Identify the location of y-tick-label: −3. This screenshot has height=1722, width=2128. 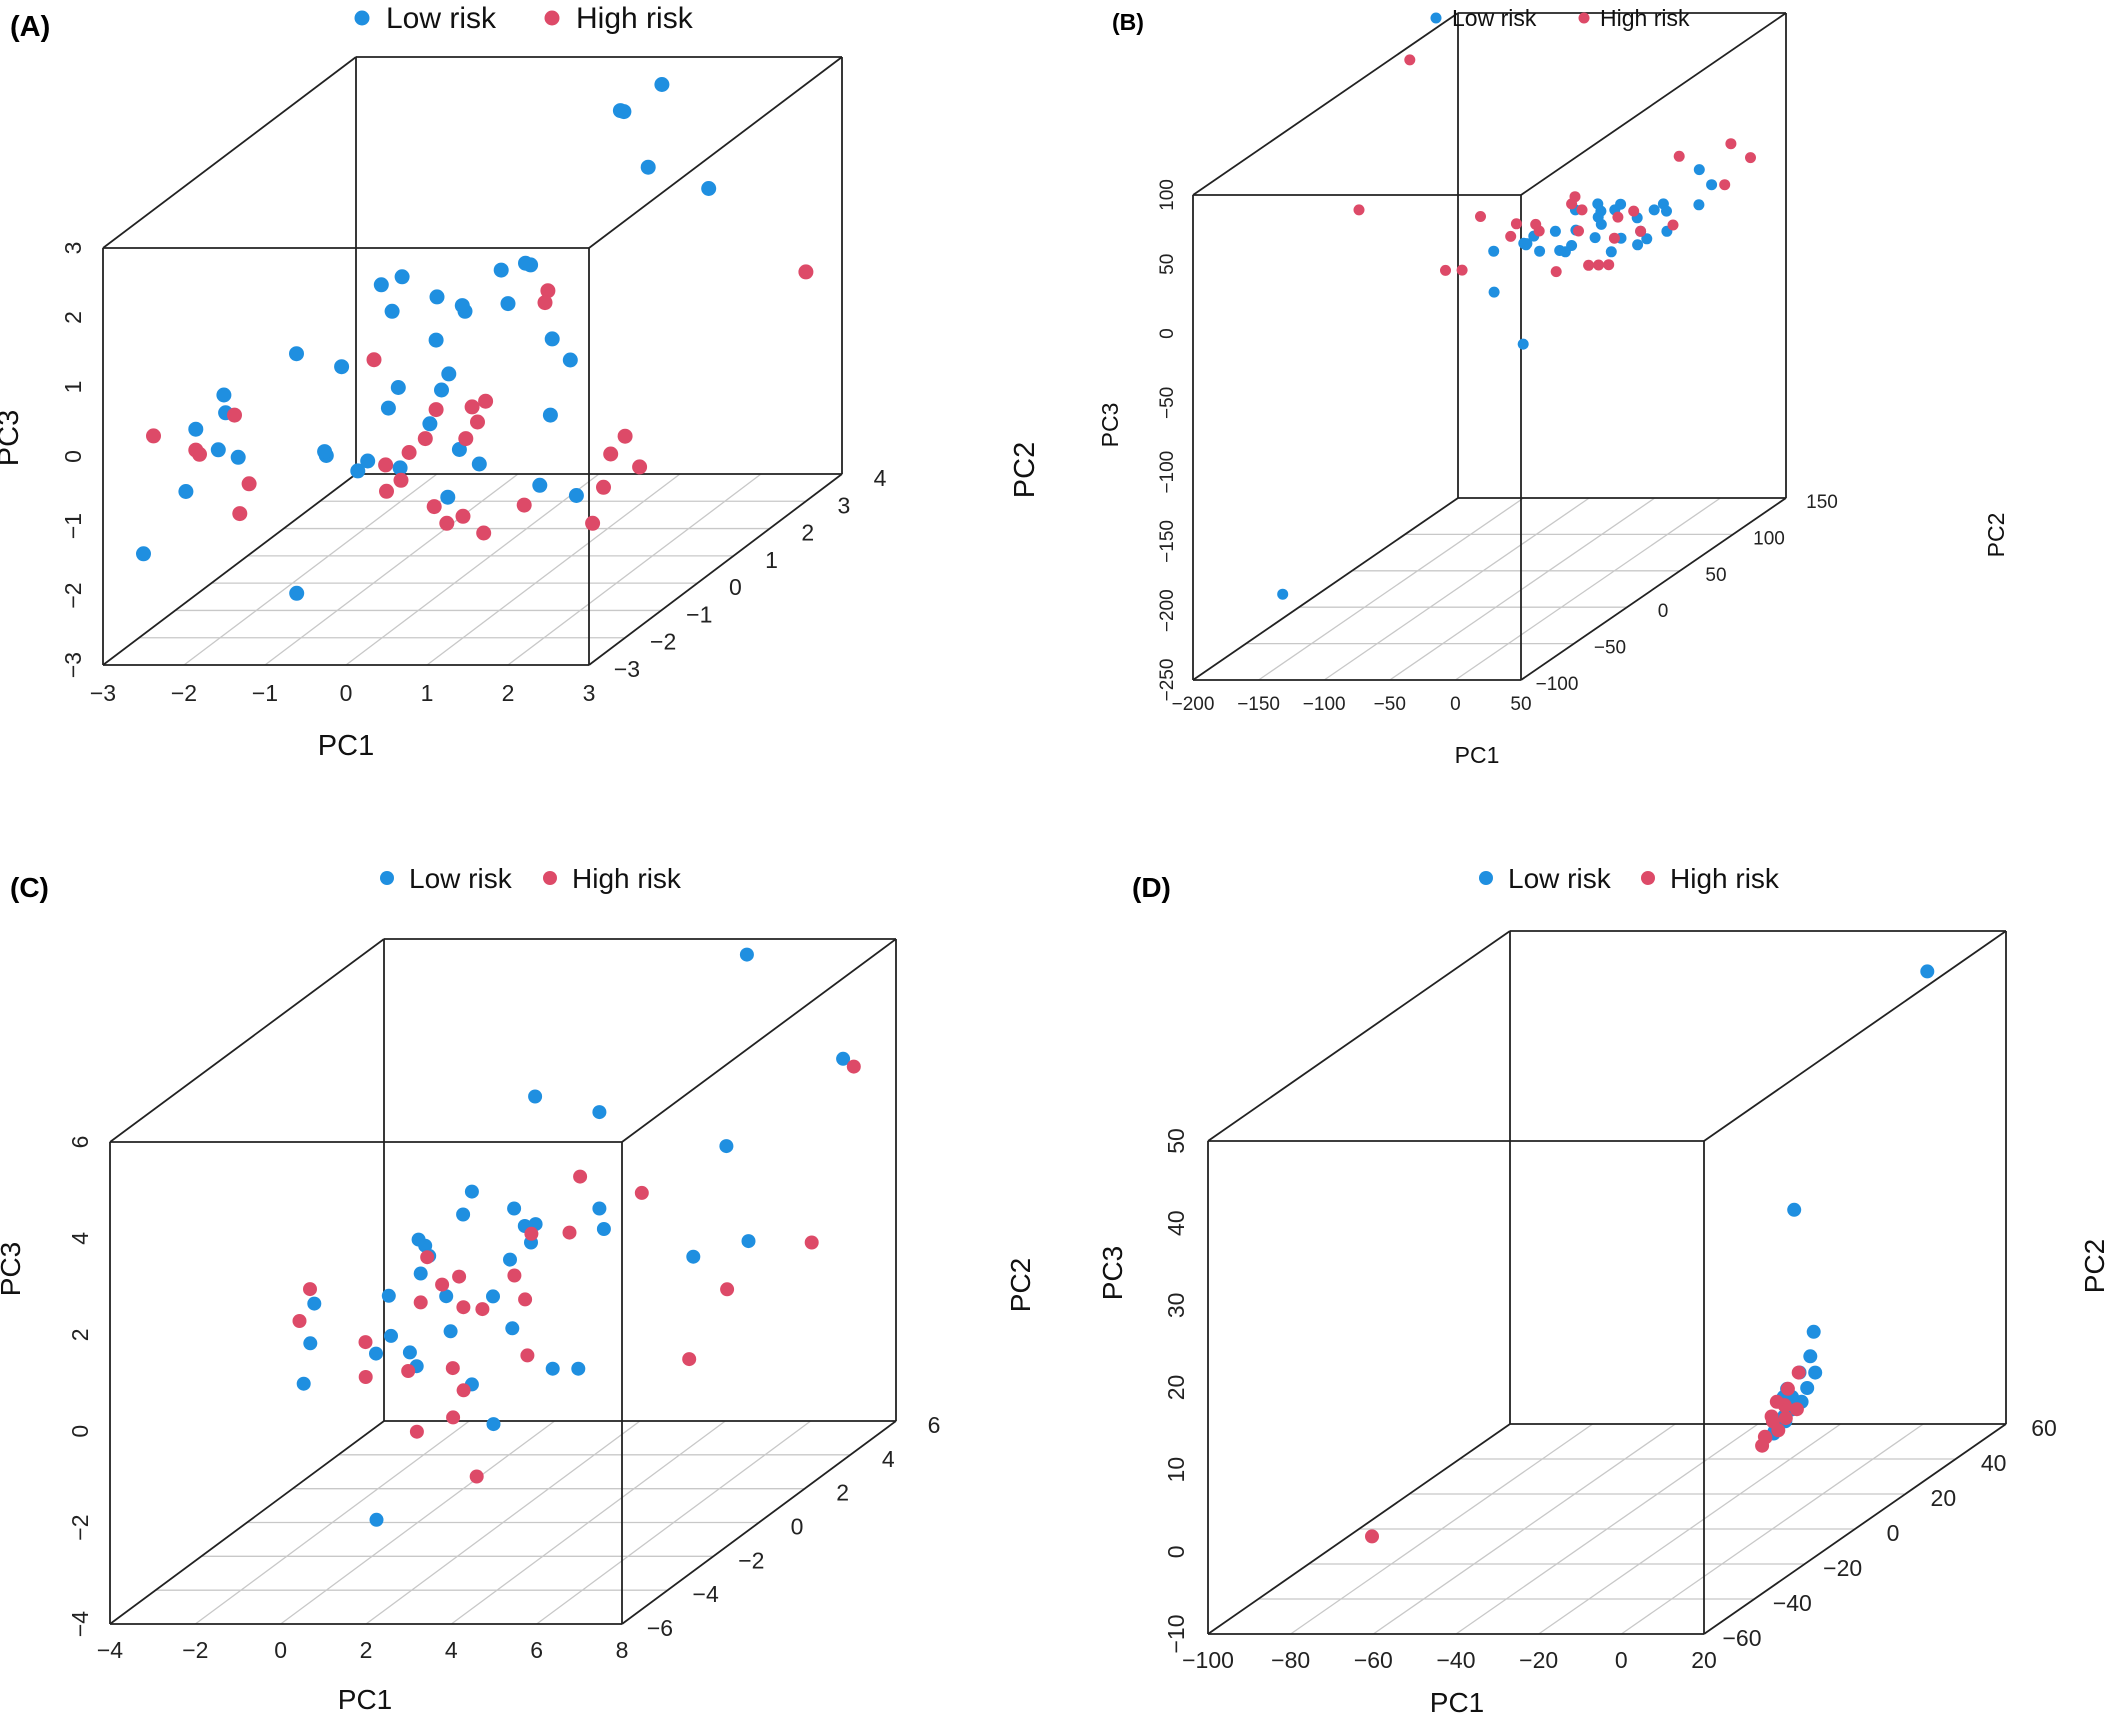
(627, 669).